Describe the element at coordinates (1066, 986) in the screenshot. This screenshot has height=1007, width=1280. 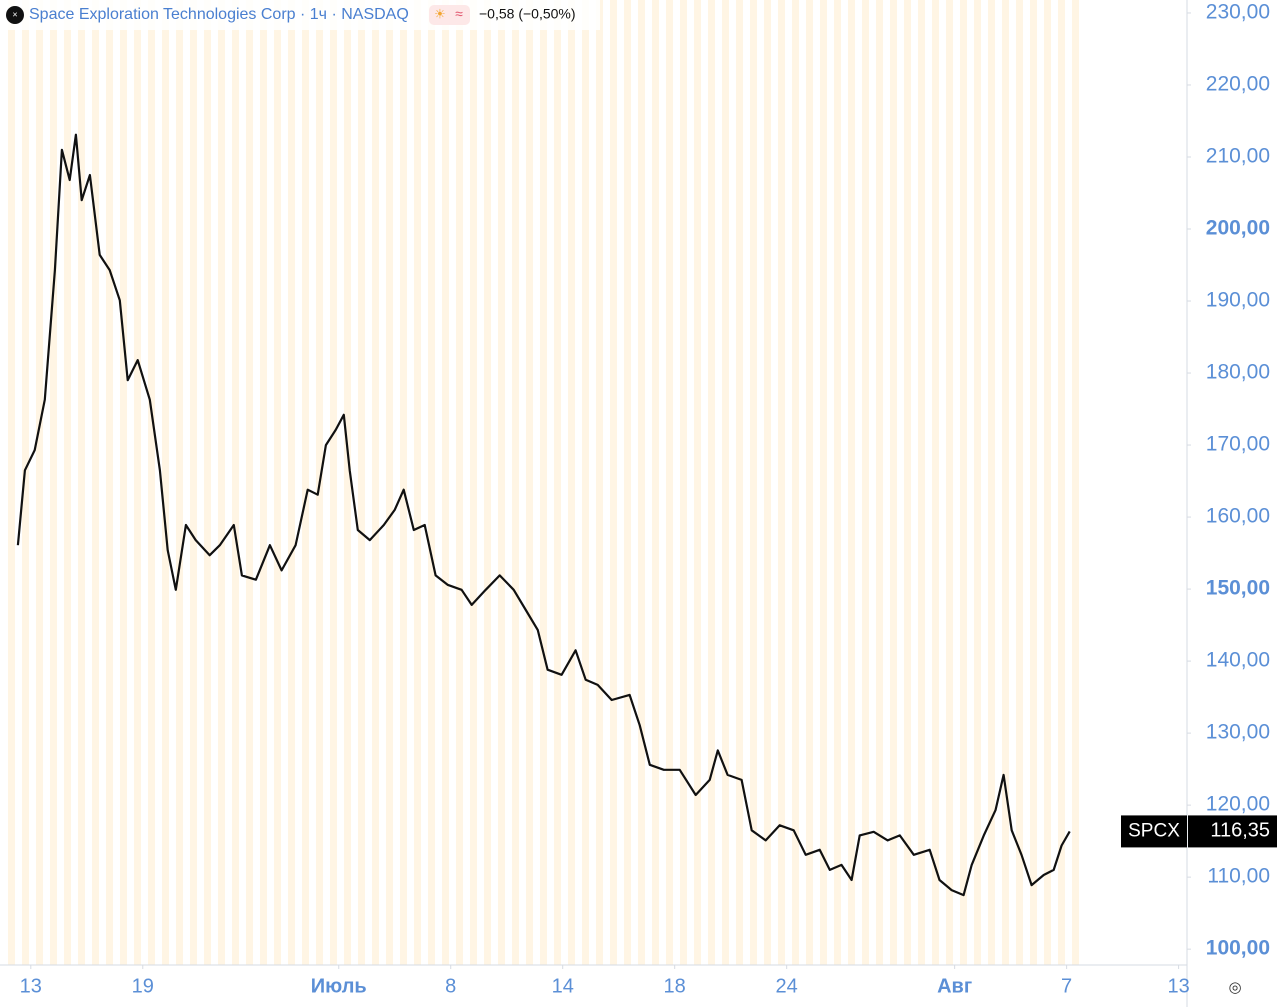
I see `x-tick-label: 7` at that location.